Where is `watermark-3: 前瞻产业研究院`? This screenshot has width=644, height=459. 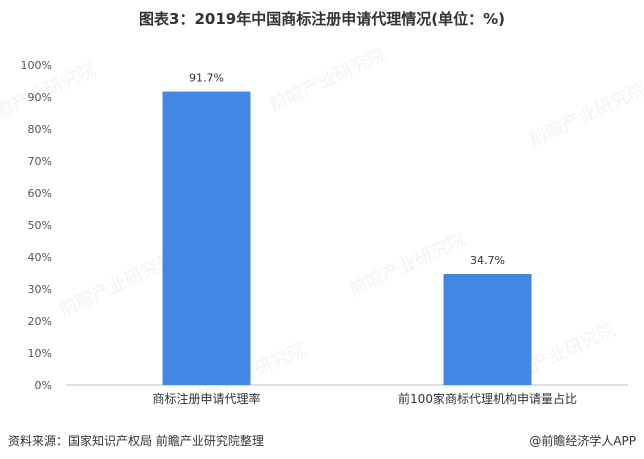 watermark-3: 前瞻产业研究院 is located at coordinates (117, 285).